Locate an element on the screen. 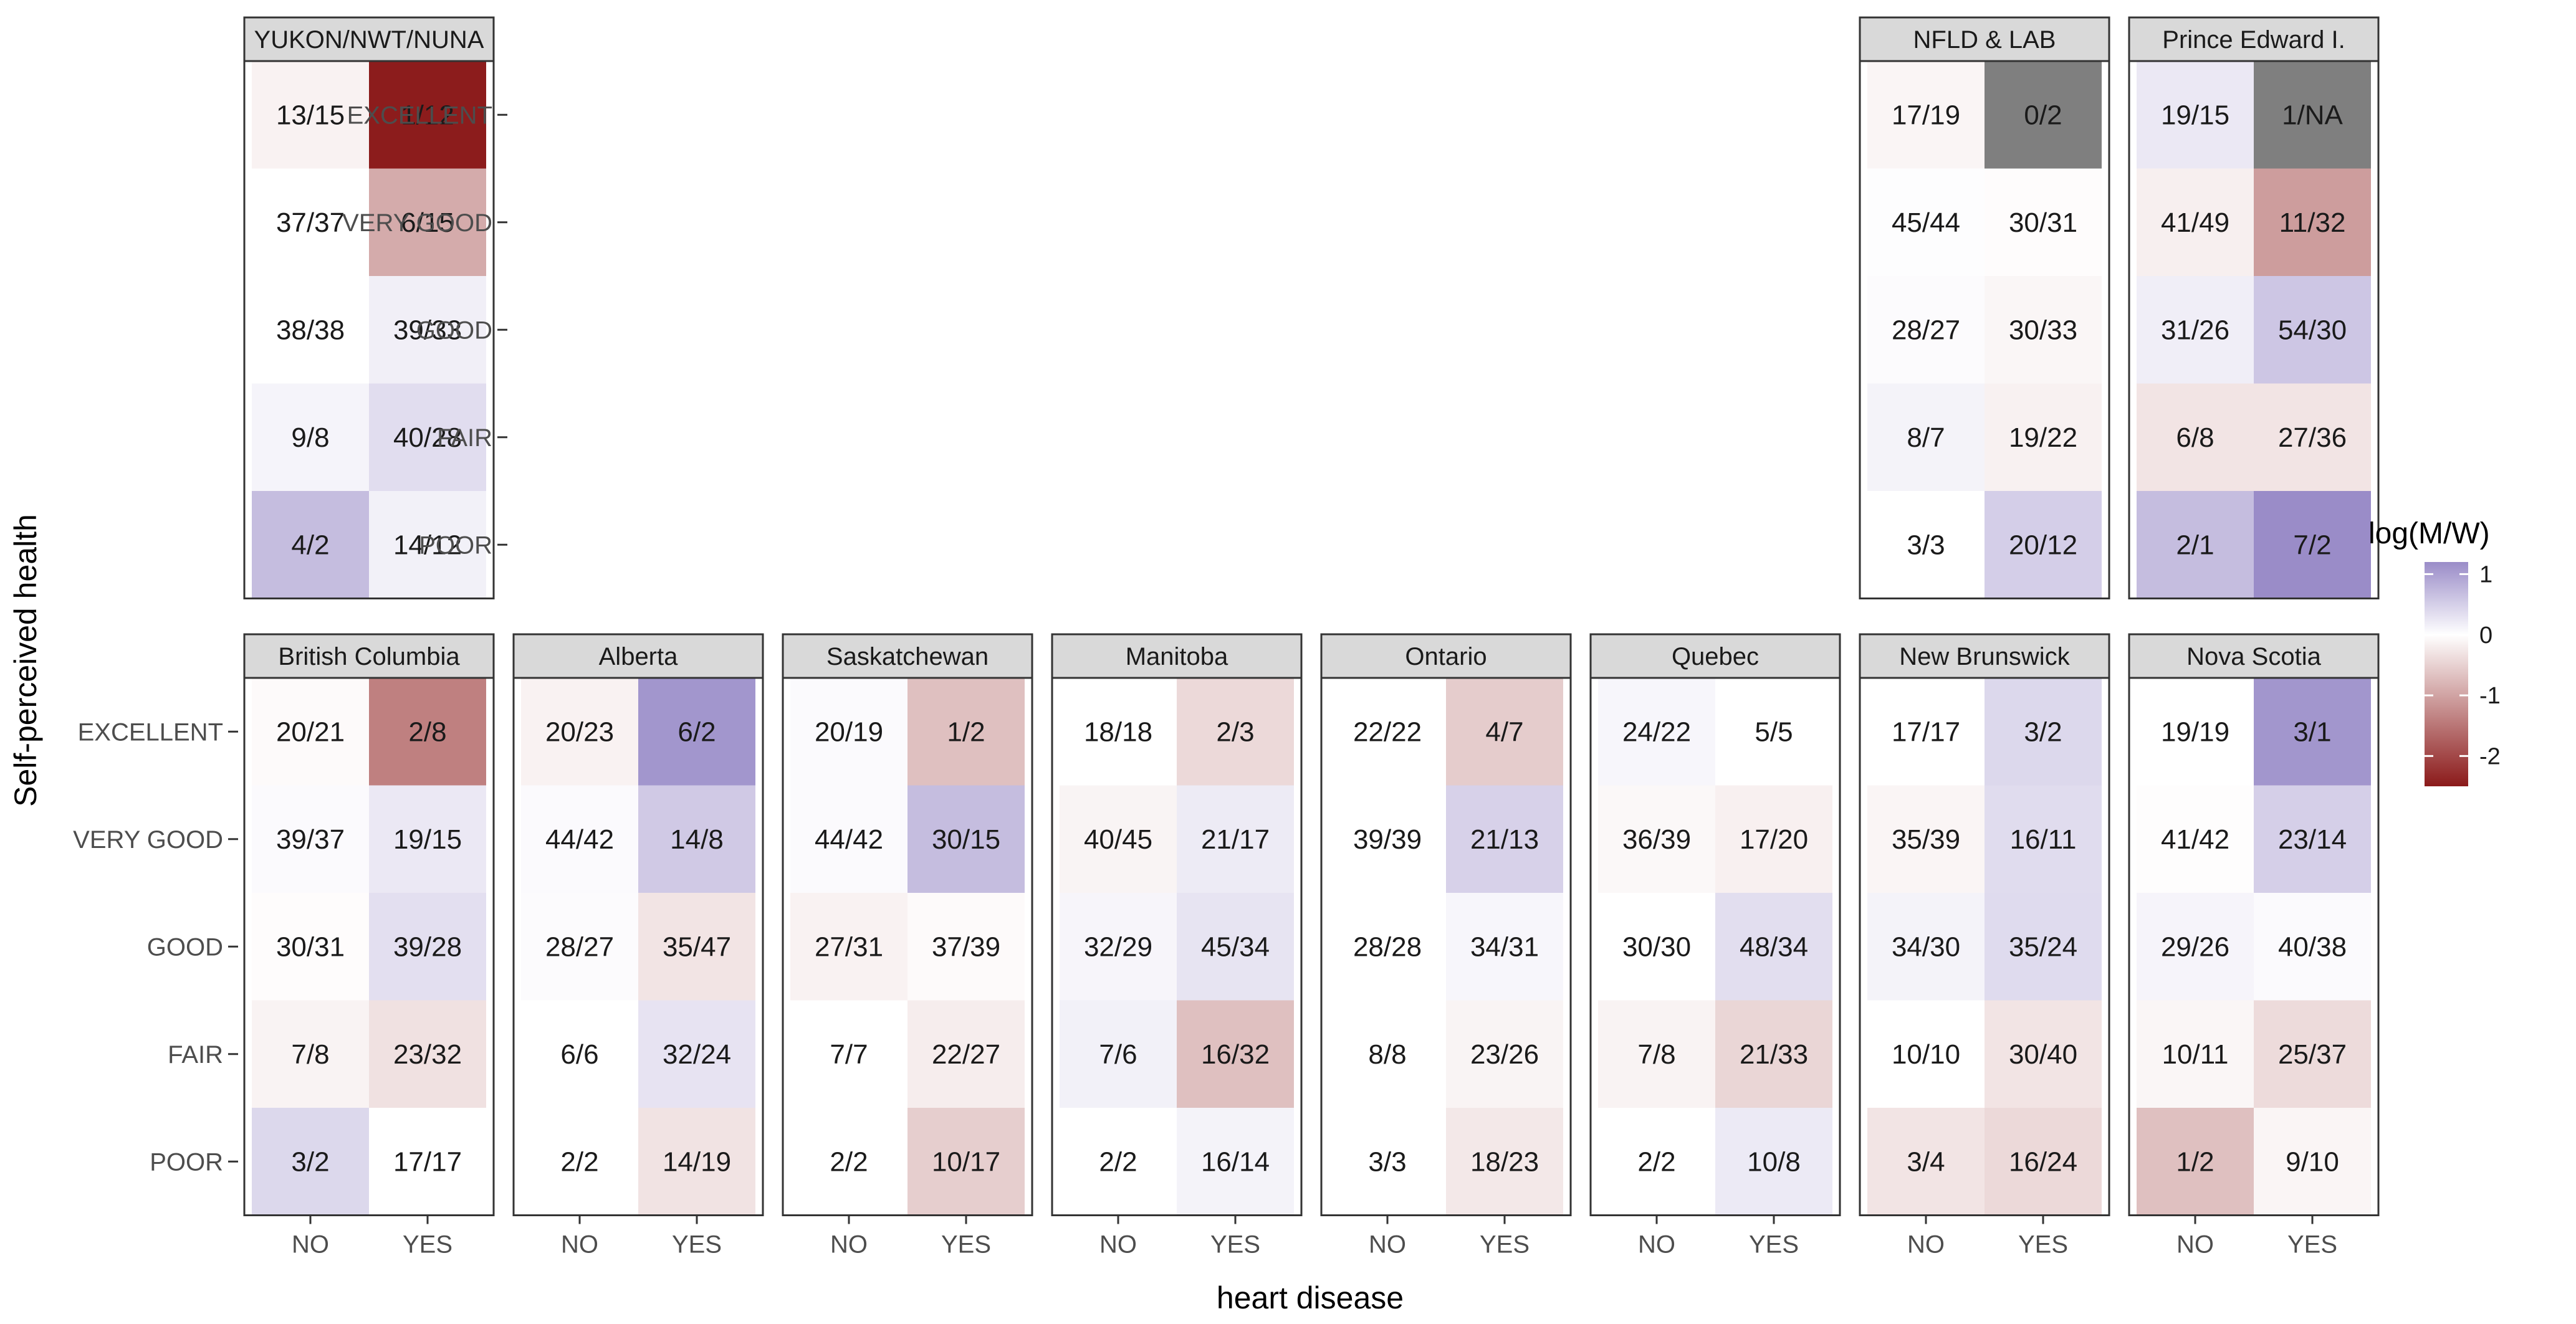  cell-label: 22/22 is located at coordinates (1388, 732).